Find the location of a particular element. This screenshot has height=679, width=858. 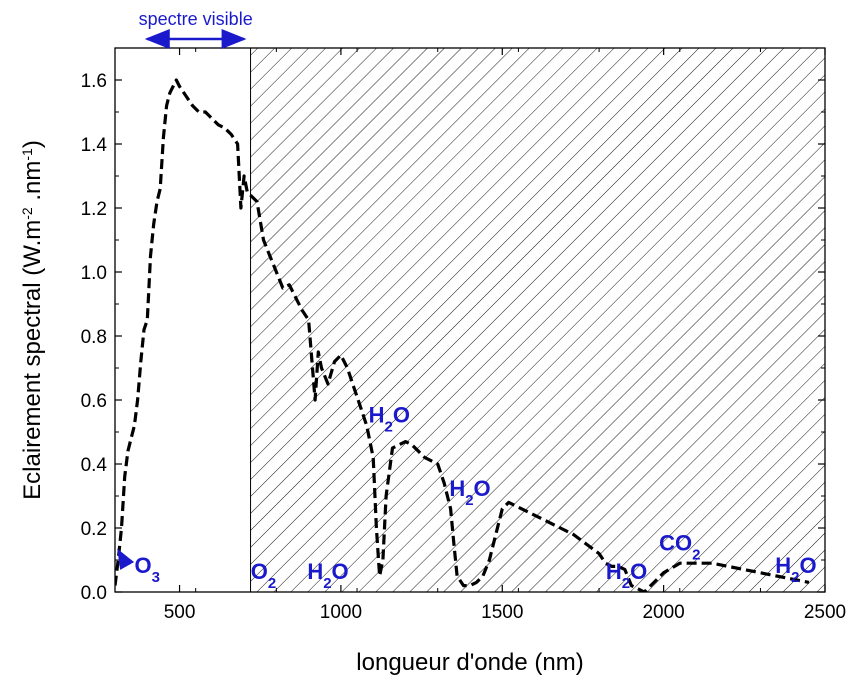

absorption-arrow is located at coordinates (126, 559).